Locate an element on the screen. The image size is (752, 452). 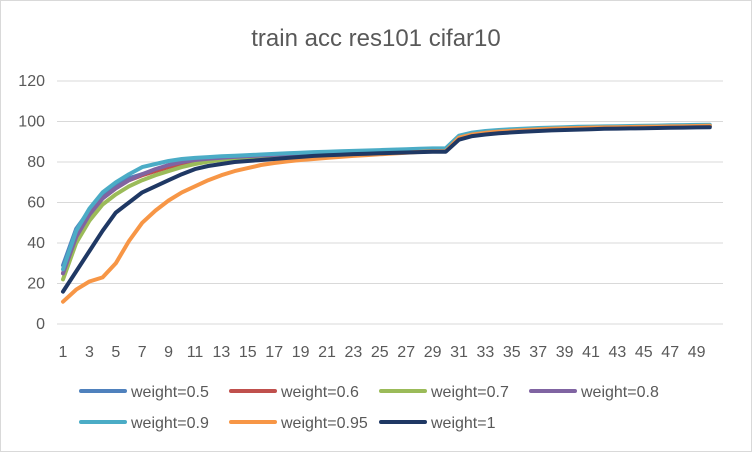
x-tick-label: 41 is located at coordinates (591, 352).